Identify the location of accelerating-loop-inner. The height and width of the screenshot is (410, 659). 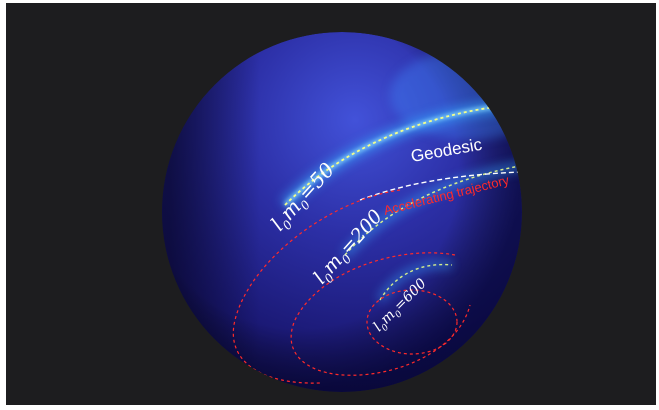
(412, 322).